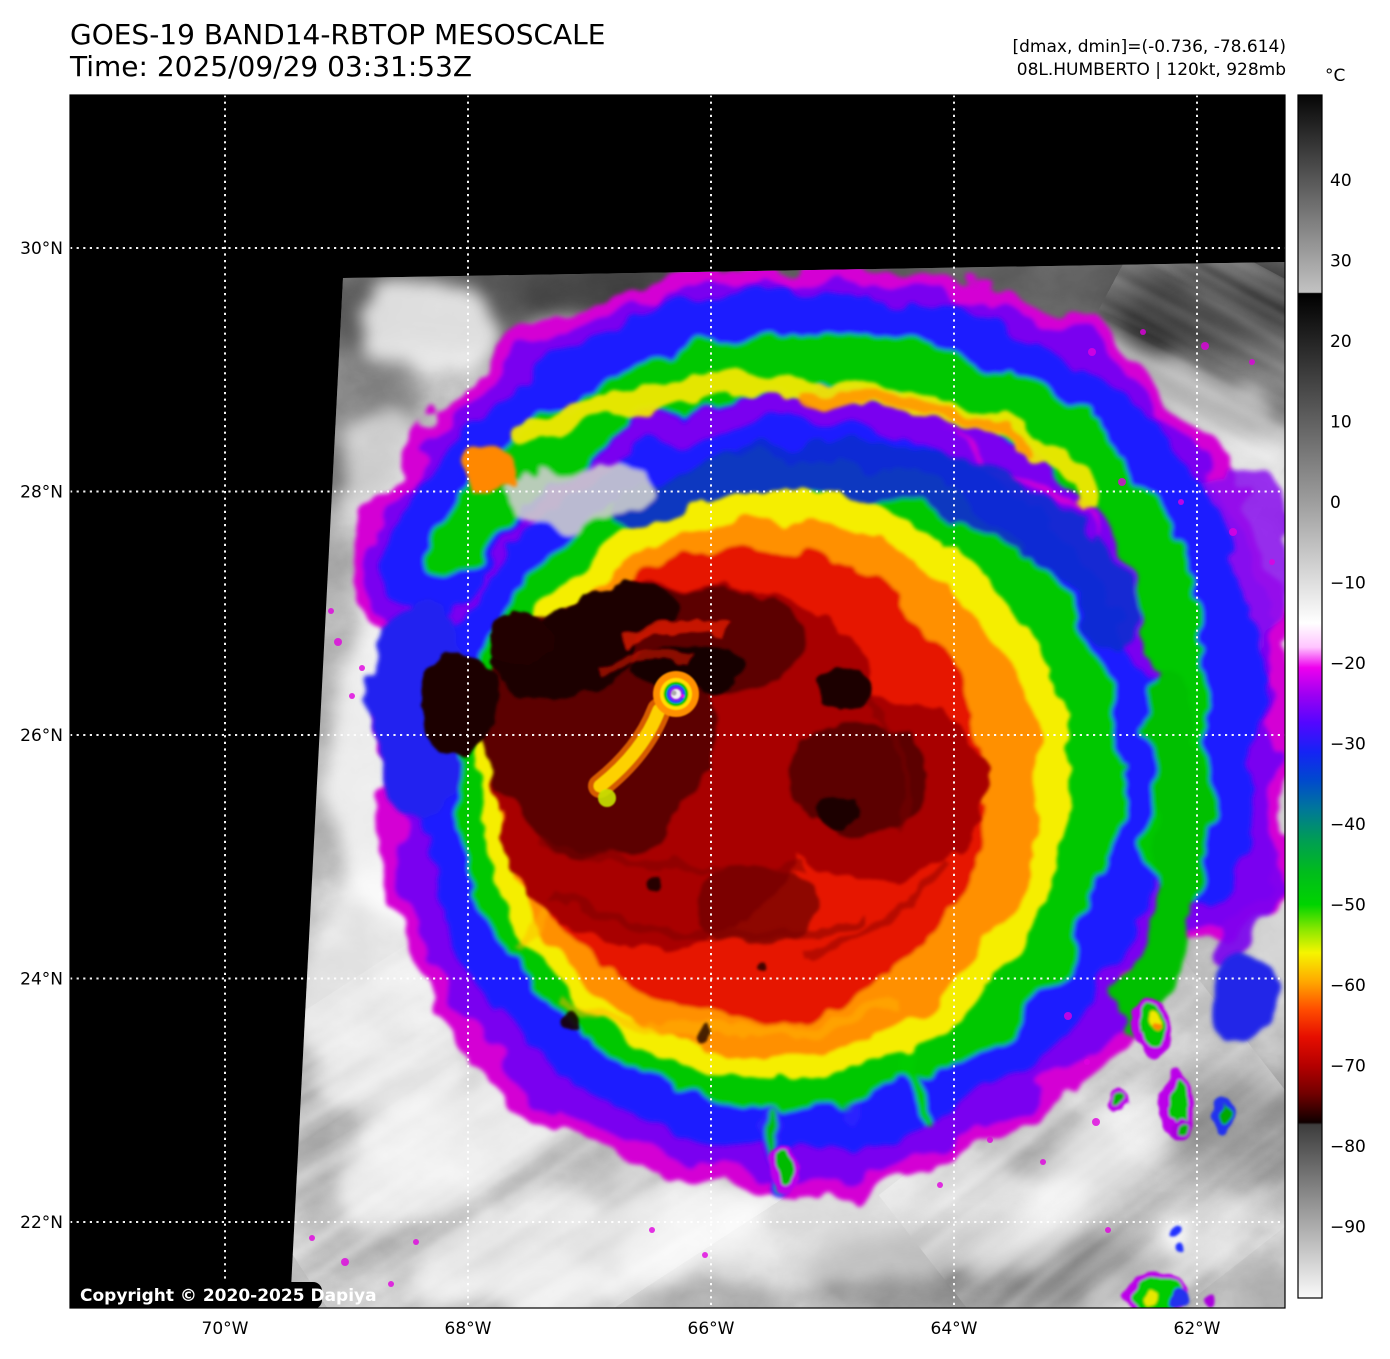  What do you see at coordinates (1001, 1153) in the screenshot?
I see `convective-cells` at bounding box center [1001, 1153].